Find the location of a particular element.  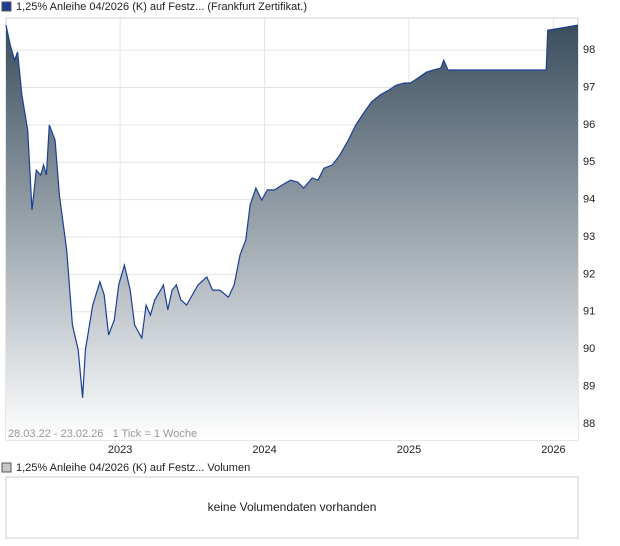

x-tick-label: 2023 is located at coordinates (120, 450).